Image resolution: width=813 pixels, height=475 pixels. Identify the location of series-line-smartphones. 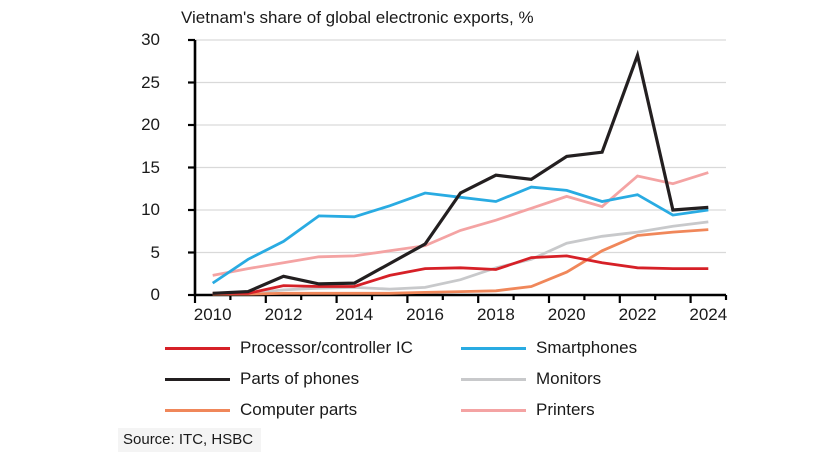
(460, 235).